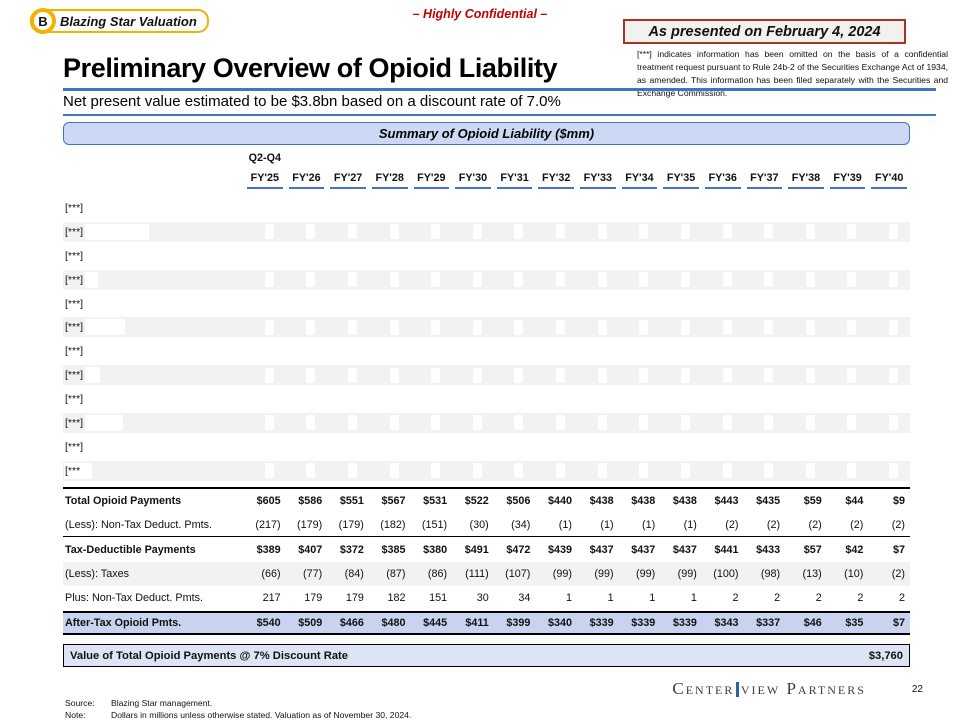  Describe the element at coordinates (477, 622) in the screenshot. I see `summary-value-cell: $411` at that location.